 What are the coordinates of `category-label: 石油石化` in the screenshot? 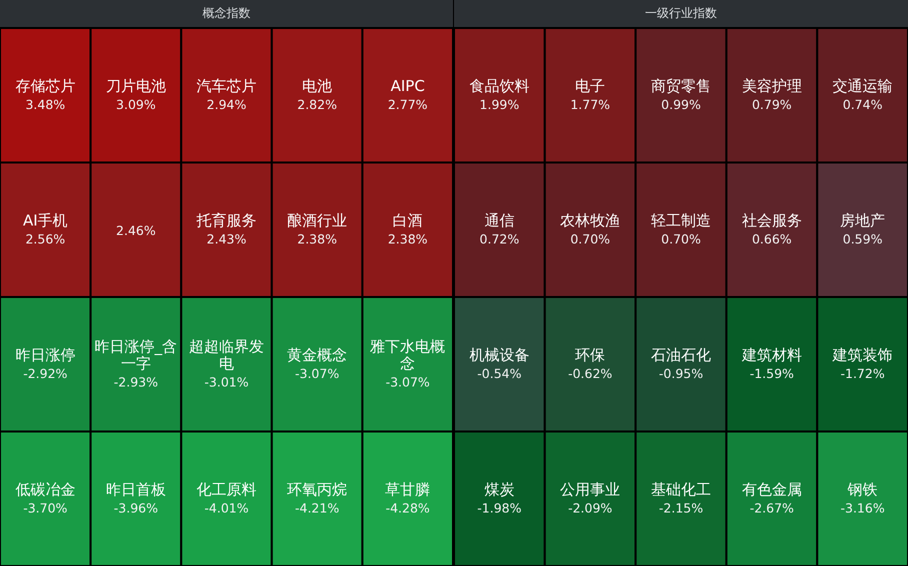 It's located at (681, 355).